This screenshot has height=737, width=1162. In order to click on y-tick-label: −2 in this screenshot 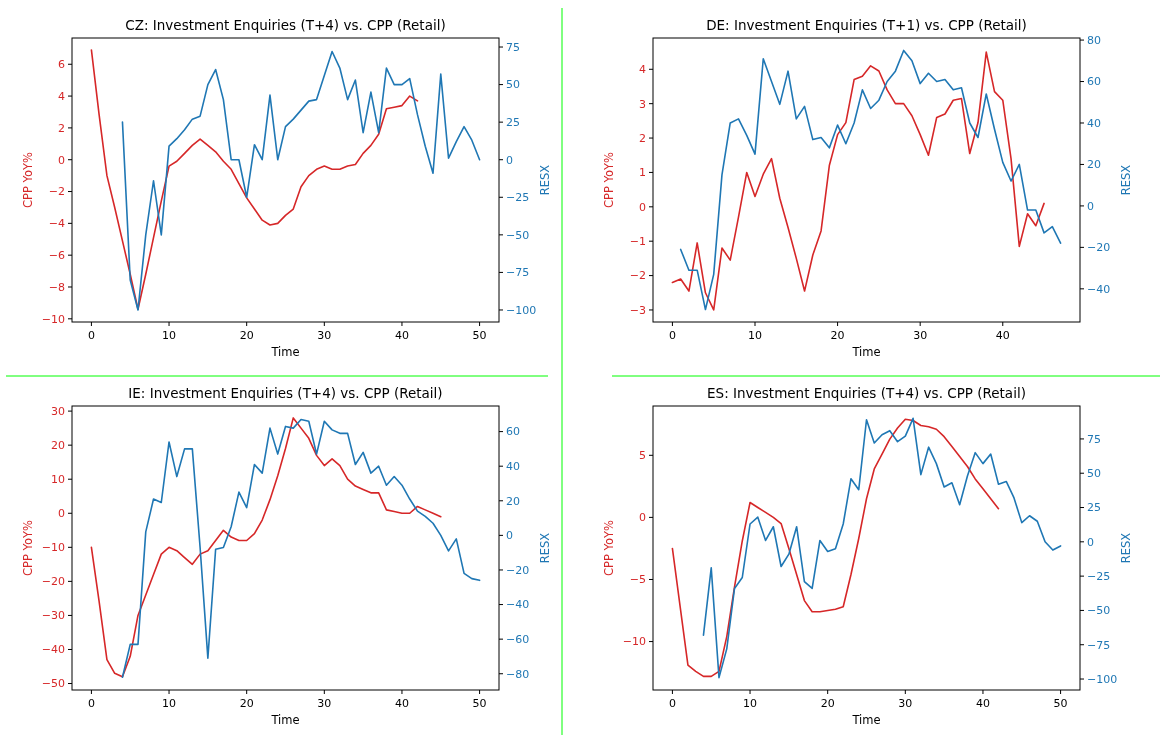, I will do `click(56, 192)`.